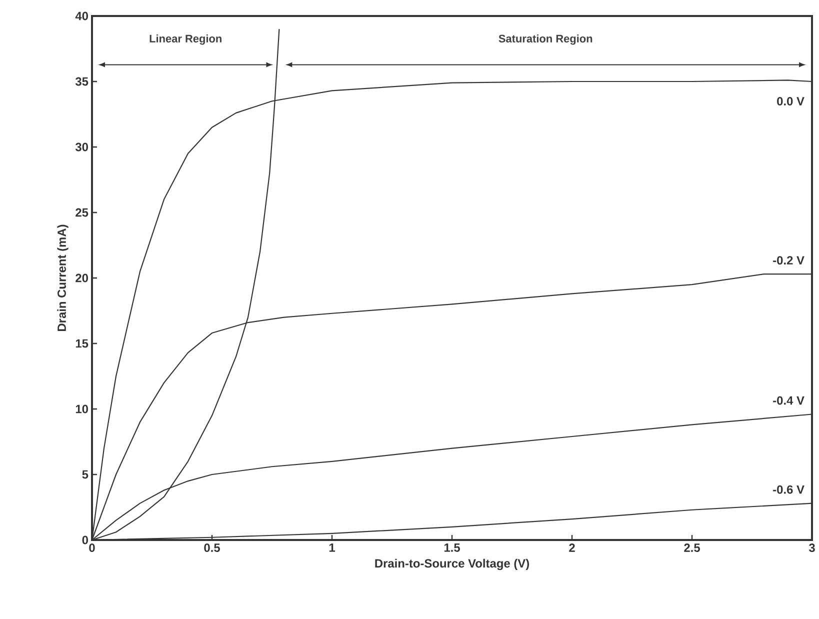 The width and height of the screenshot is (819, 619). Describe the element at coordinates (82, 343) in the screenshot. I see `y-tick-label: 15` at that location.